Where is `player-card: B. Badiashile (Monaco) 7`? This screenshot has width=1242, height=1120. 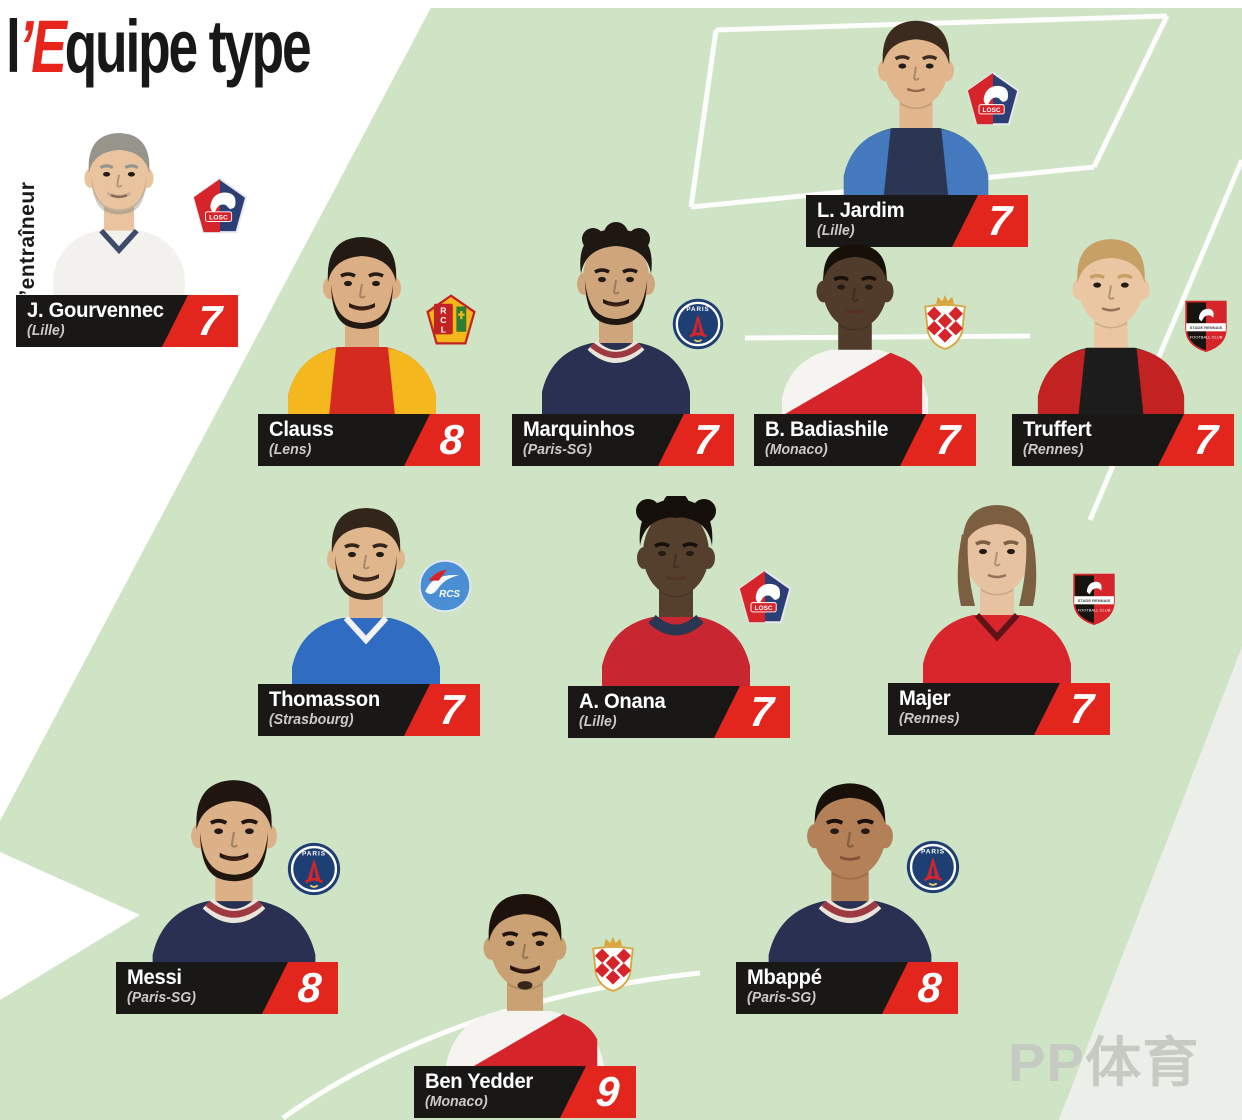 player-card: B. Badiashile (Monaco) 7 is located at coordinates (865, 440).